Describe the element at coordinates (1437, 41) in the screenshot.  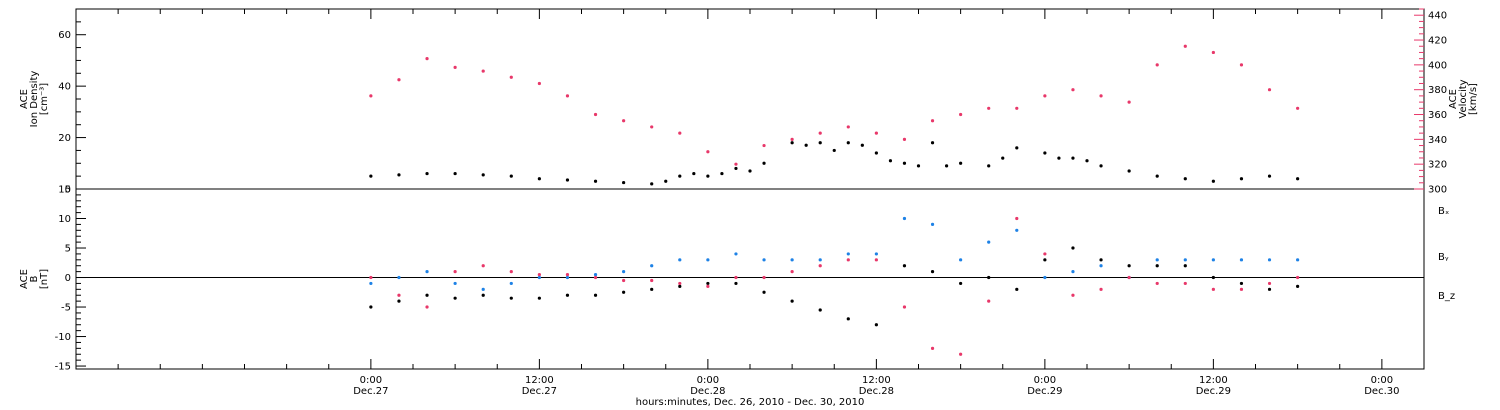
I see `top-right-tick-label: 420` at that location.